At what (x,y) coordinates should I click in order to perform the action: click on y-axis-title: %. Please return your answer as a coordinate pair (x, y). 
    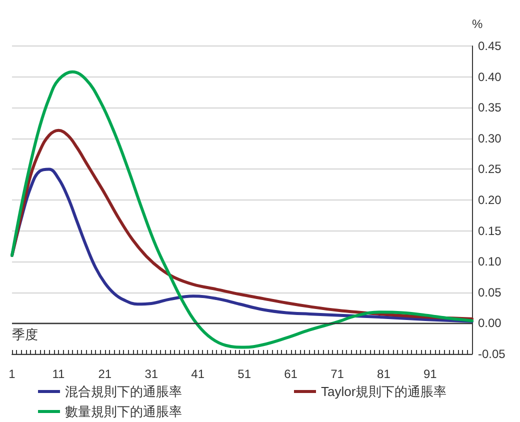
    Looking at the image, I should click on (477, 24).